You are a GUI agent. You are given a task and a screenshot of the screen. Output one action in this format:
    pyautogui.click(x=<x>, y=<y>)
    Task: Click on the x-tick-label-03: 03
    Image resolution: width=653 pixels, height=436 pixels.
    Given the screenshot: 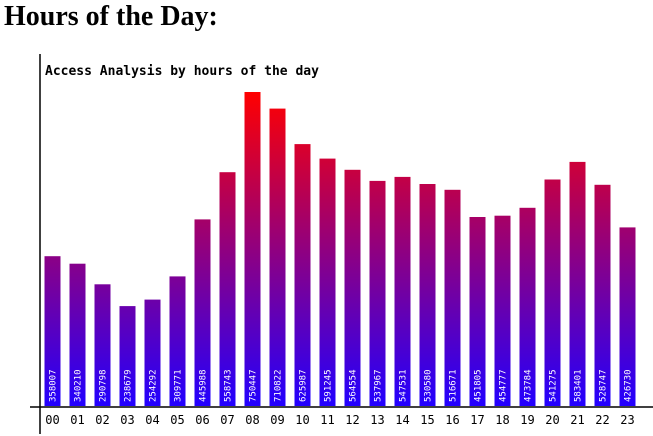 What is the action you would take?
    pyautogui.click(x=127, y=420)
    